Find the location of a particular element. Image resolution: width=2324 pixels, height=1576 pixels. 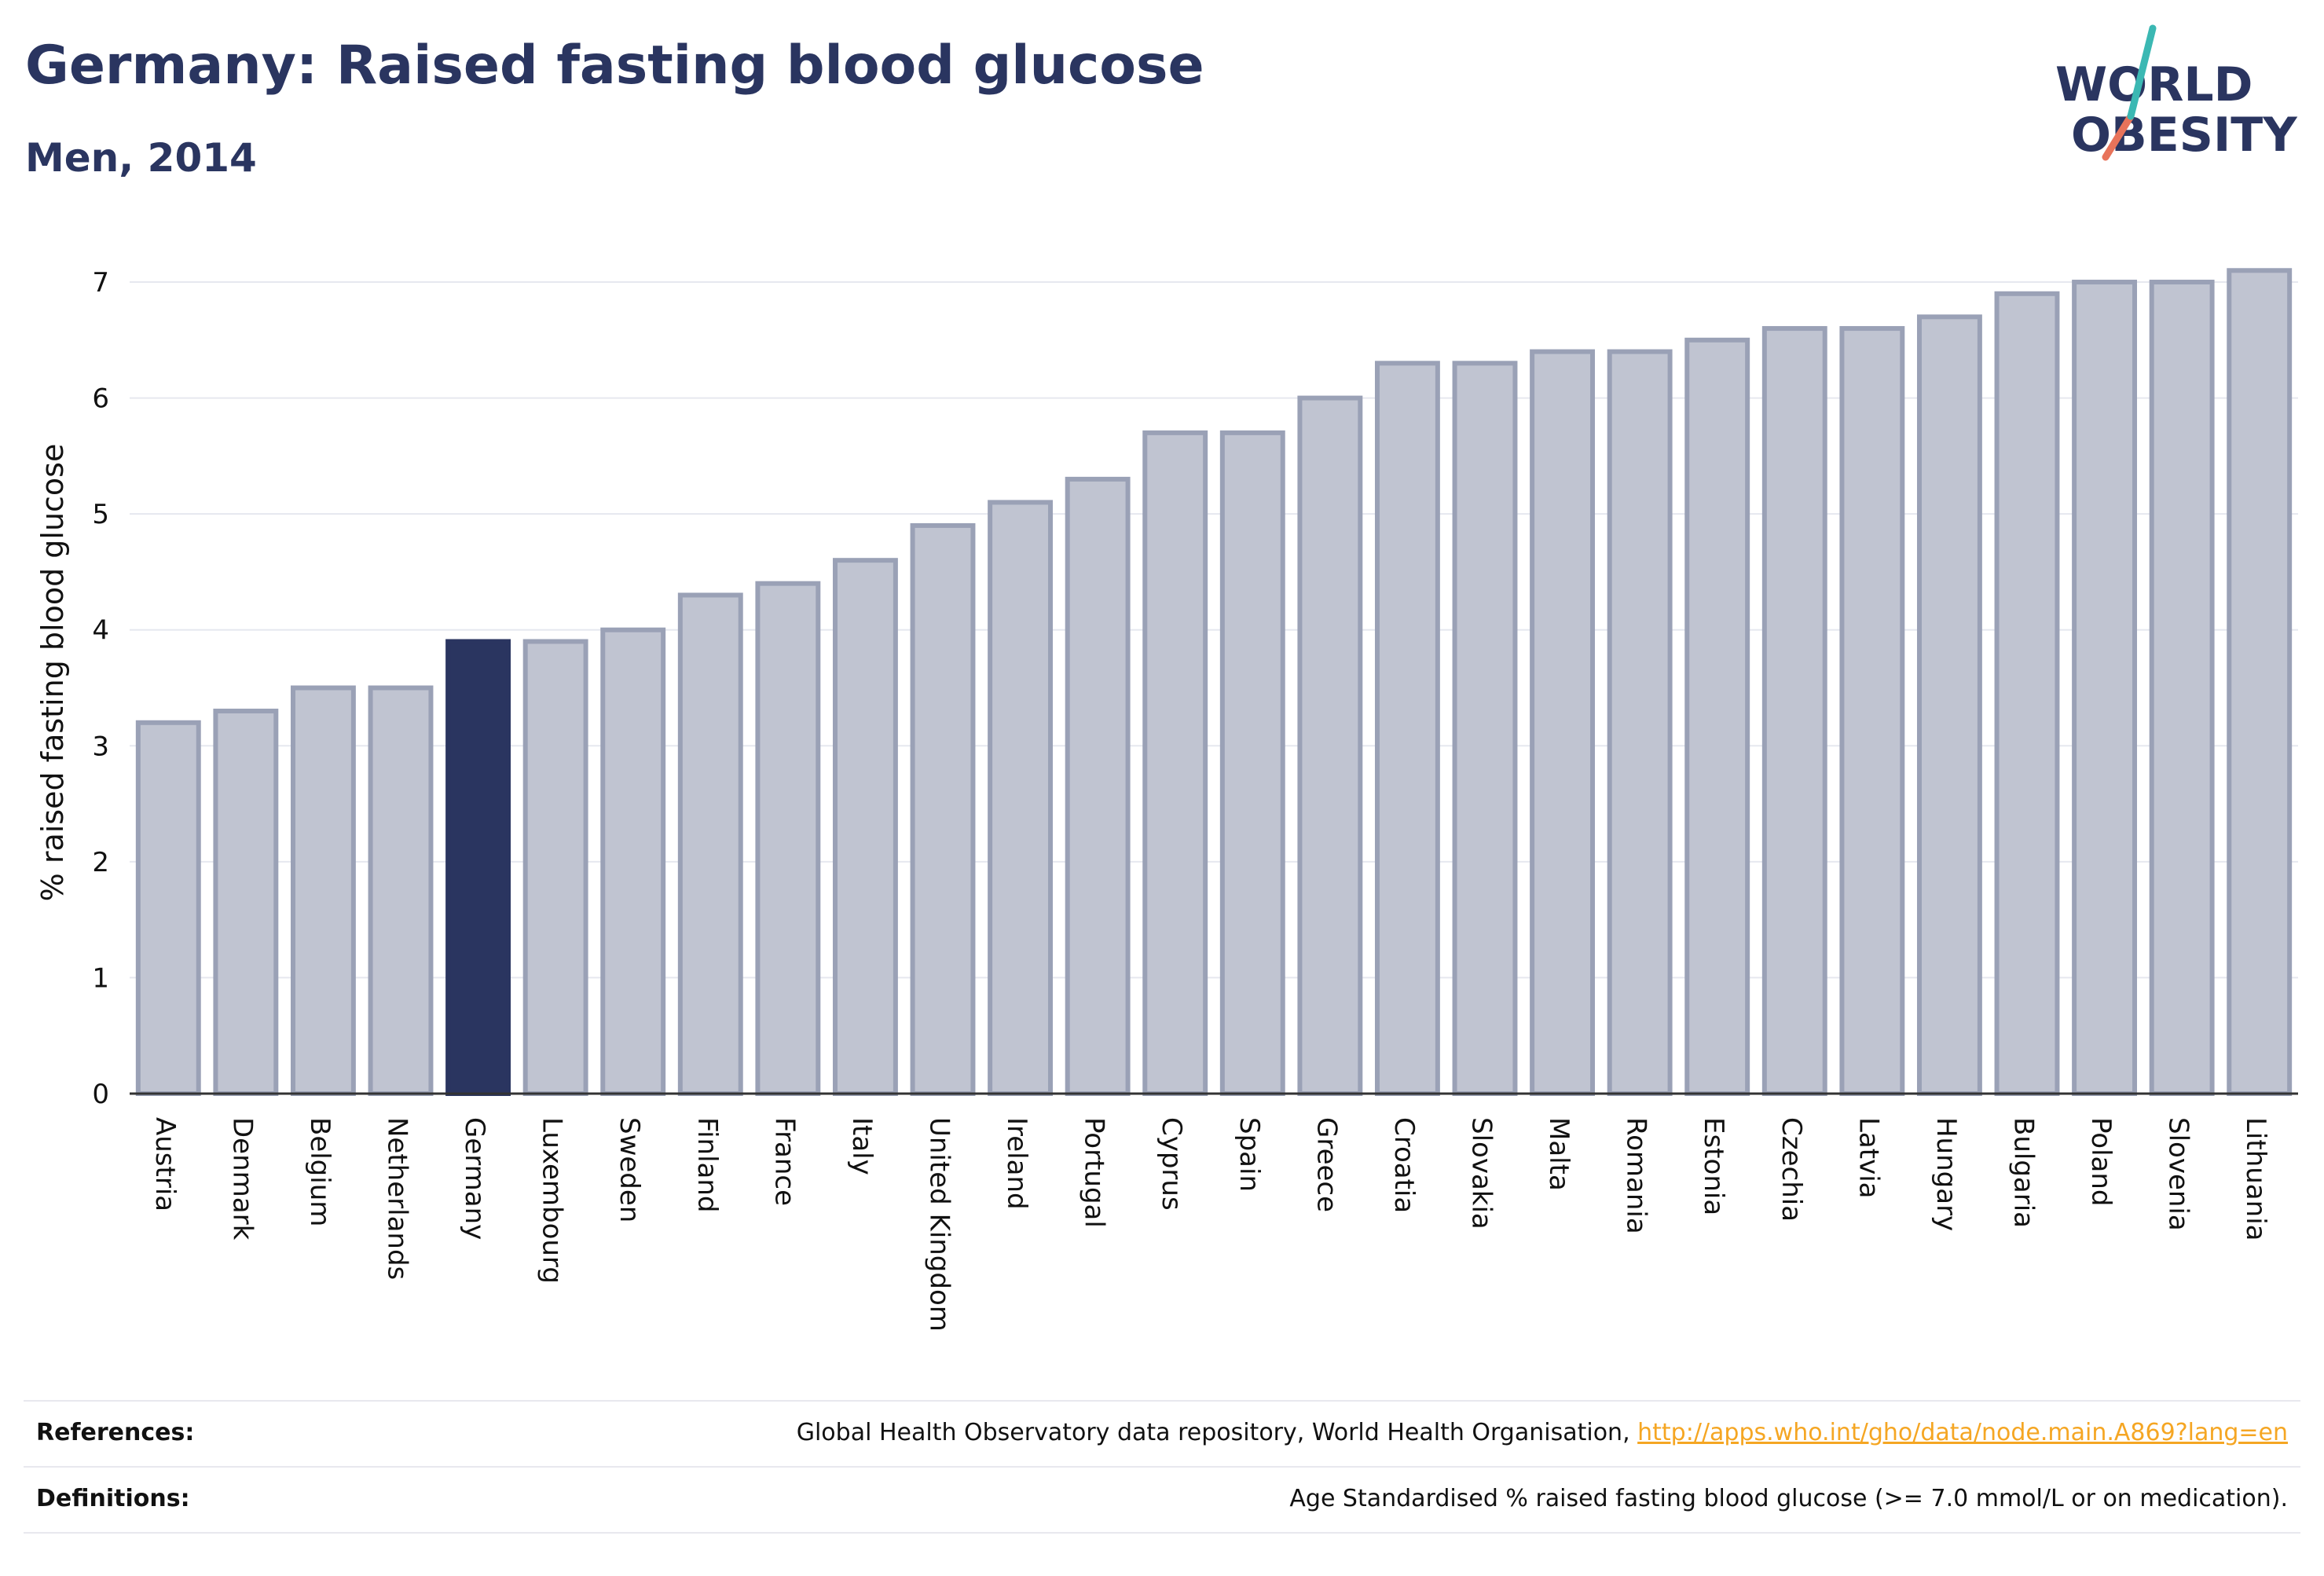

bar-cyprus is located at coordinates (1175, 763).